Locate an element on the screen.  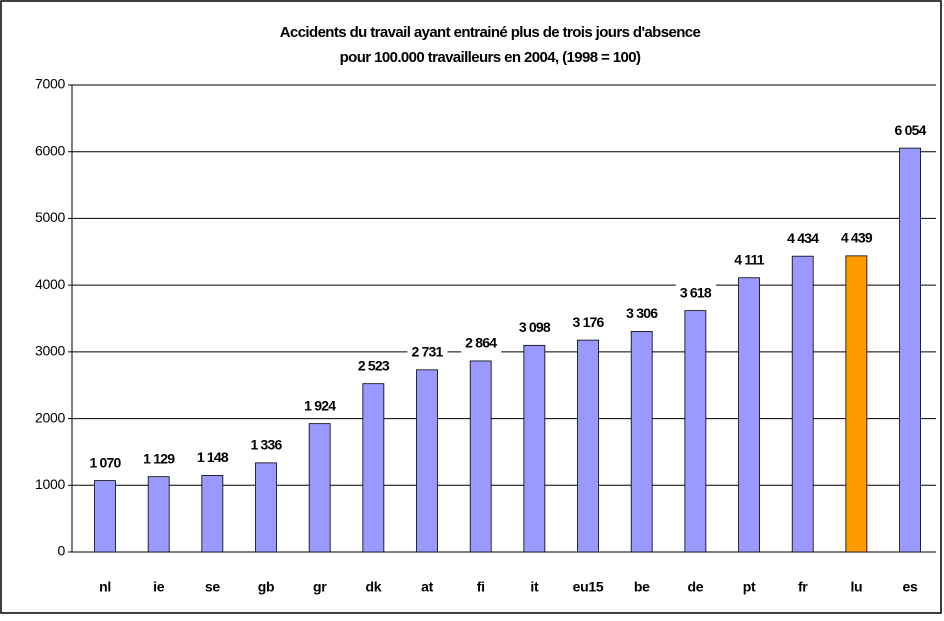
x-tick-label: fr is located at coordinates (803, 587).